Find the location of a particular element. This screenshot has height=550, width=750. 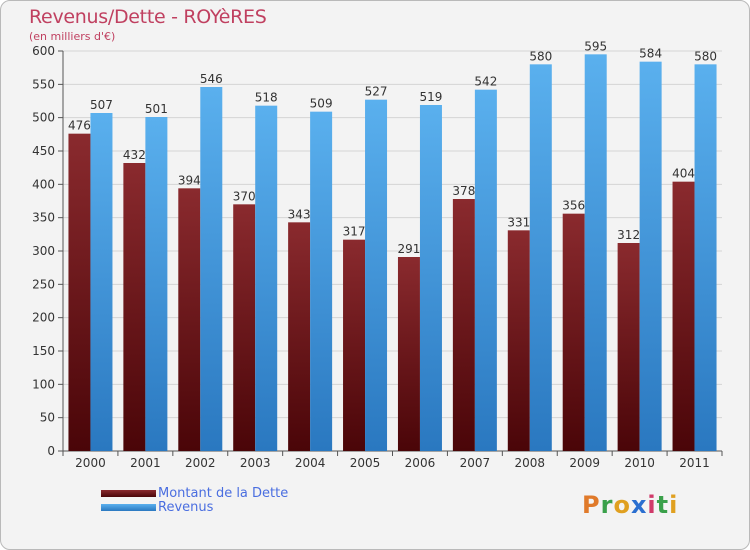

data-label-revenus: 501 is located at coordinates (156, 109).